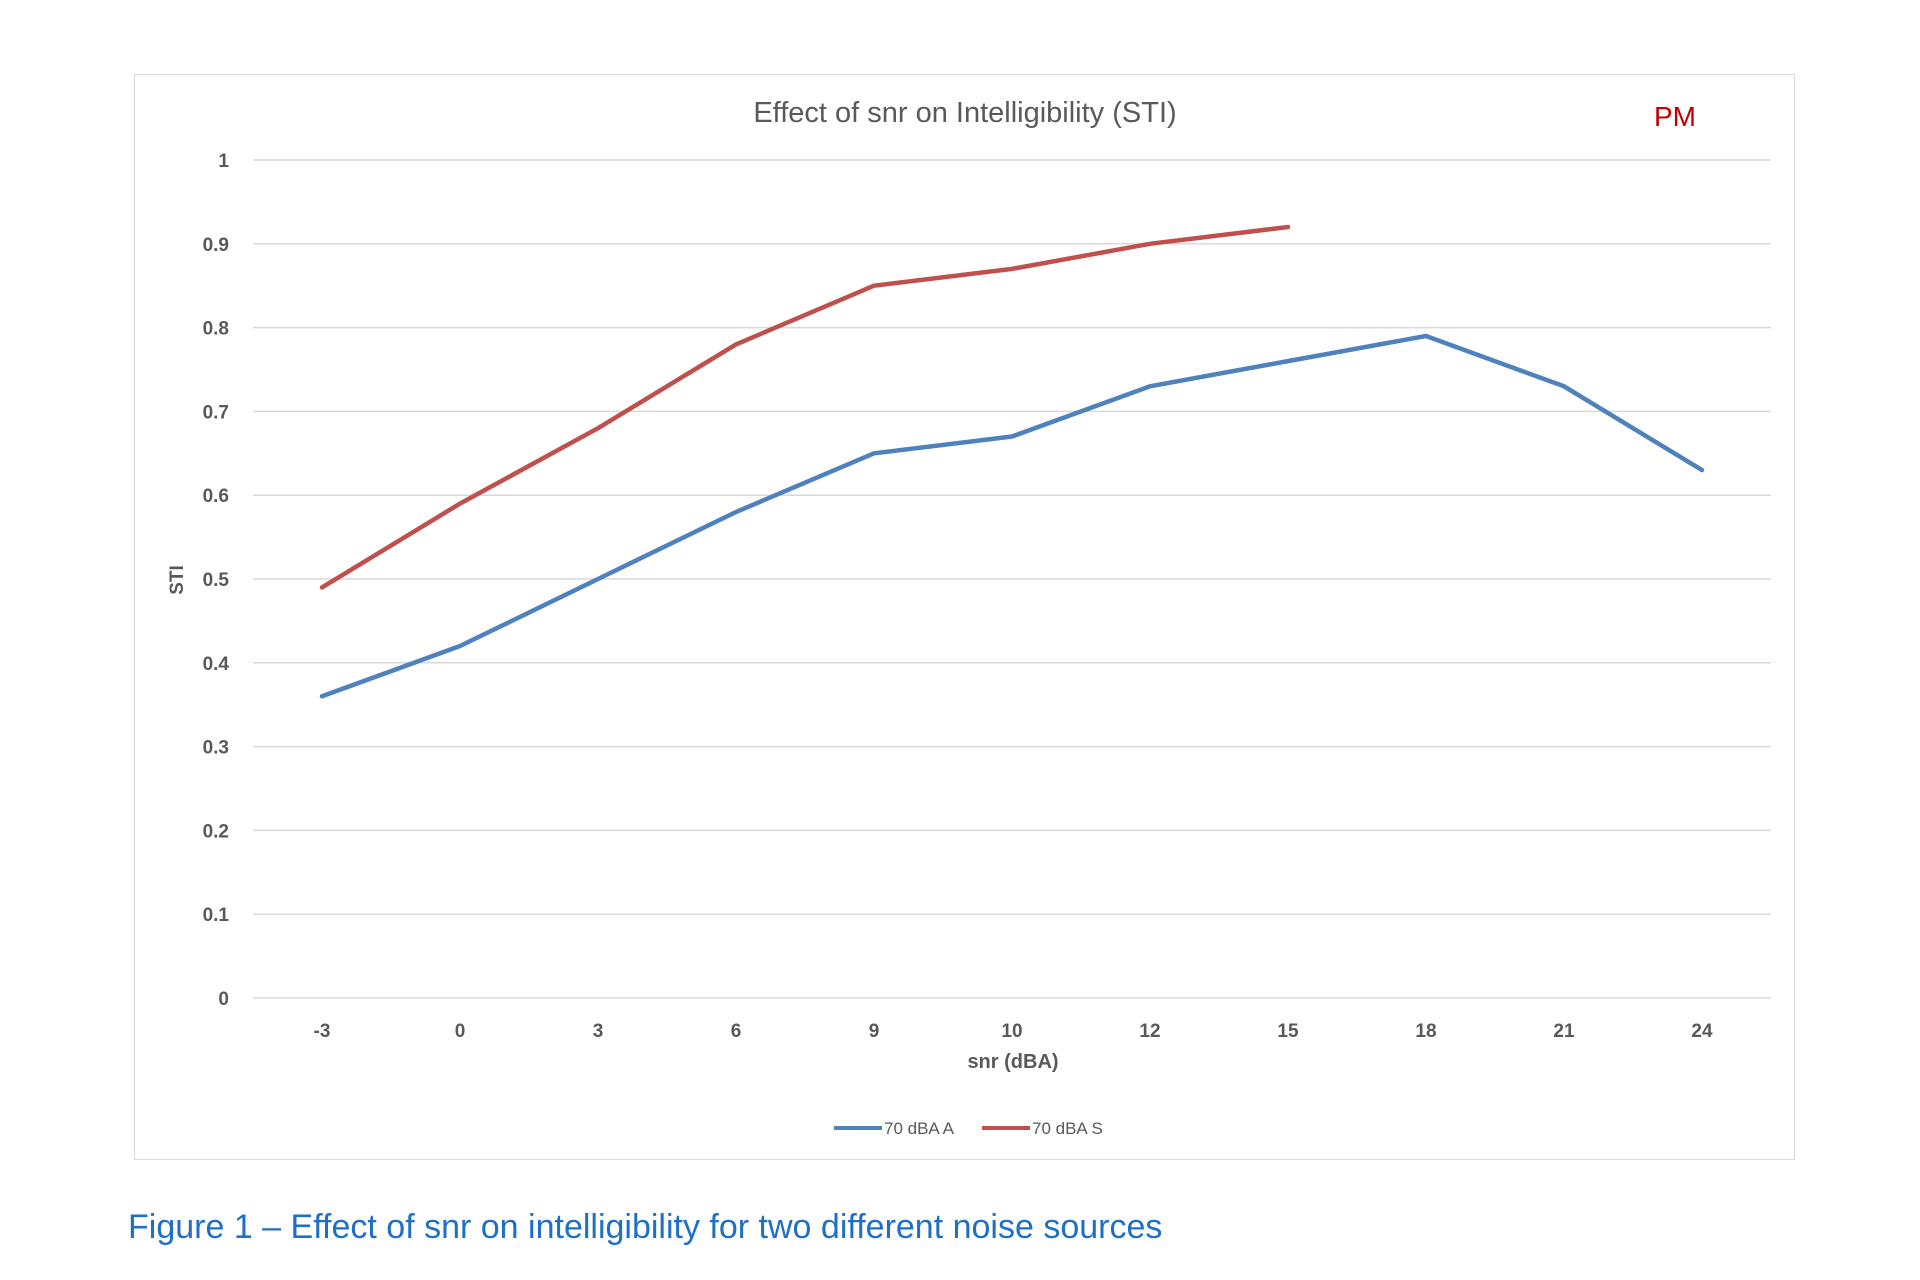 The image size is (1920, 1280). I want to click on y-tick-label: 0.2, so click(216, 831).